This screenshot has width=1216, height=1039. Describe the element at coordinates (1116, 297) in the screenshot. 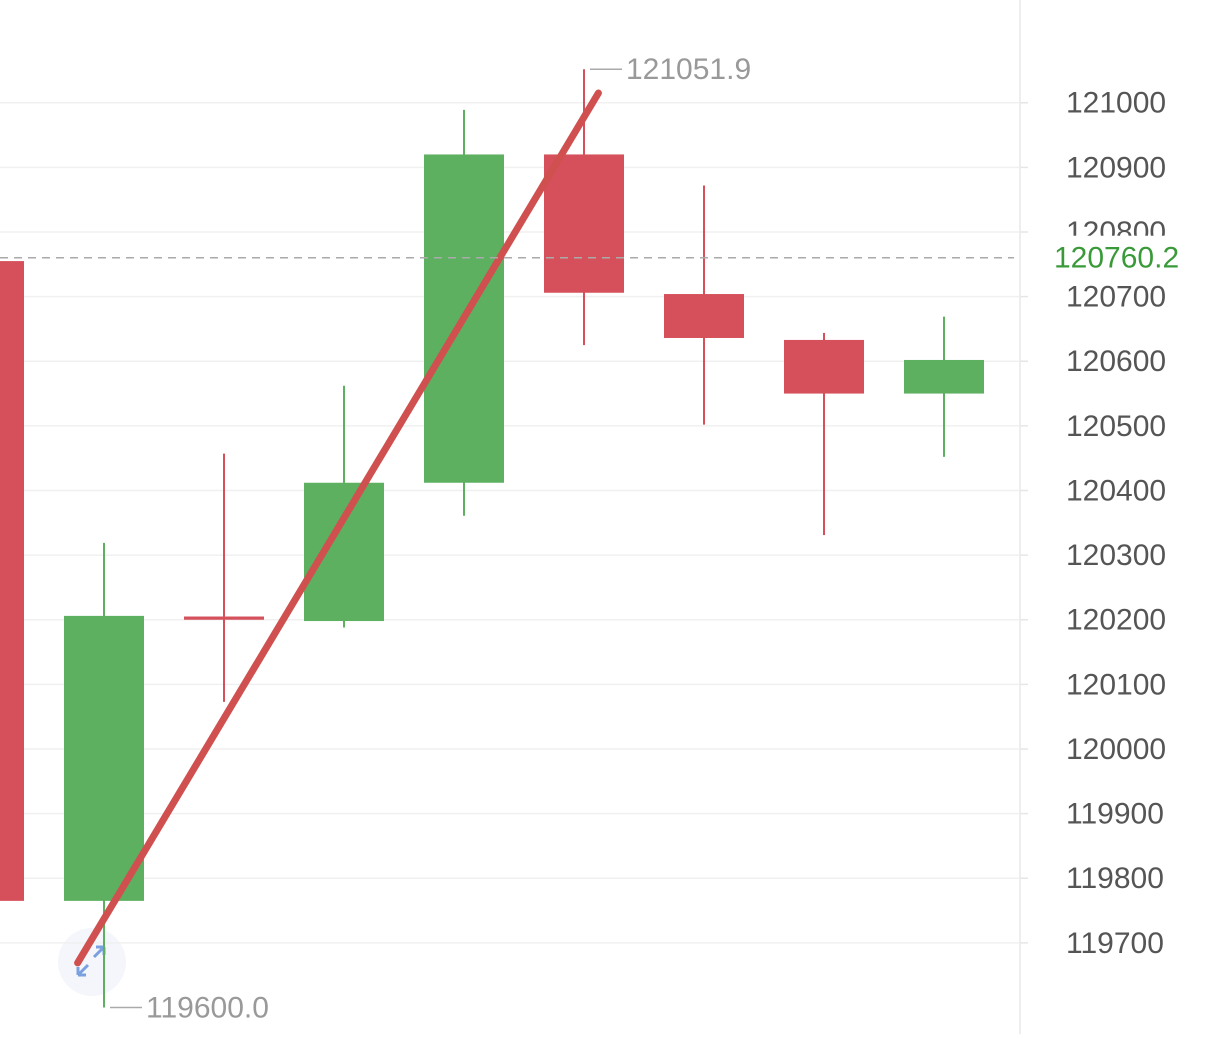

I see `y-tick-label: 120700` at that location.